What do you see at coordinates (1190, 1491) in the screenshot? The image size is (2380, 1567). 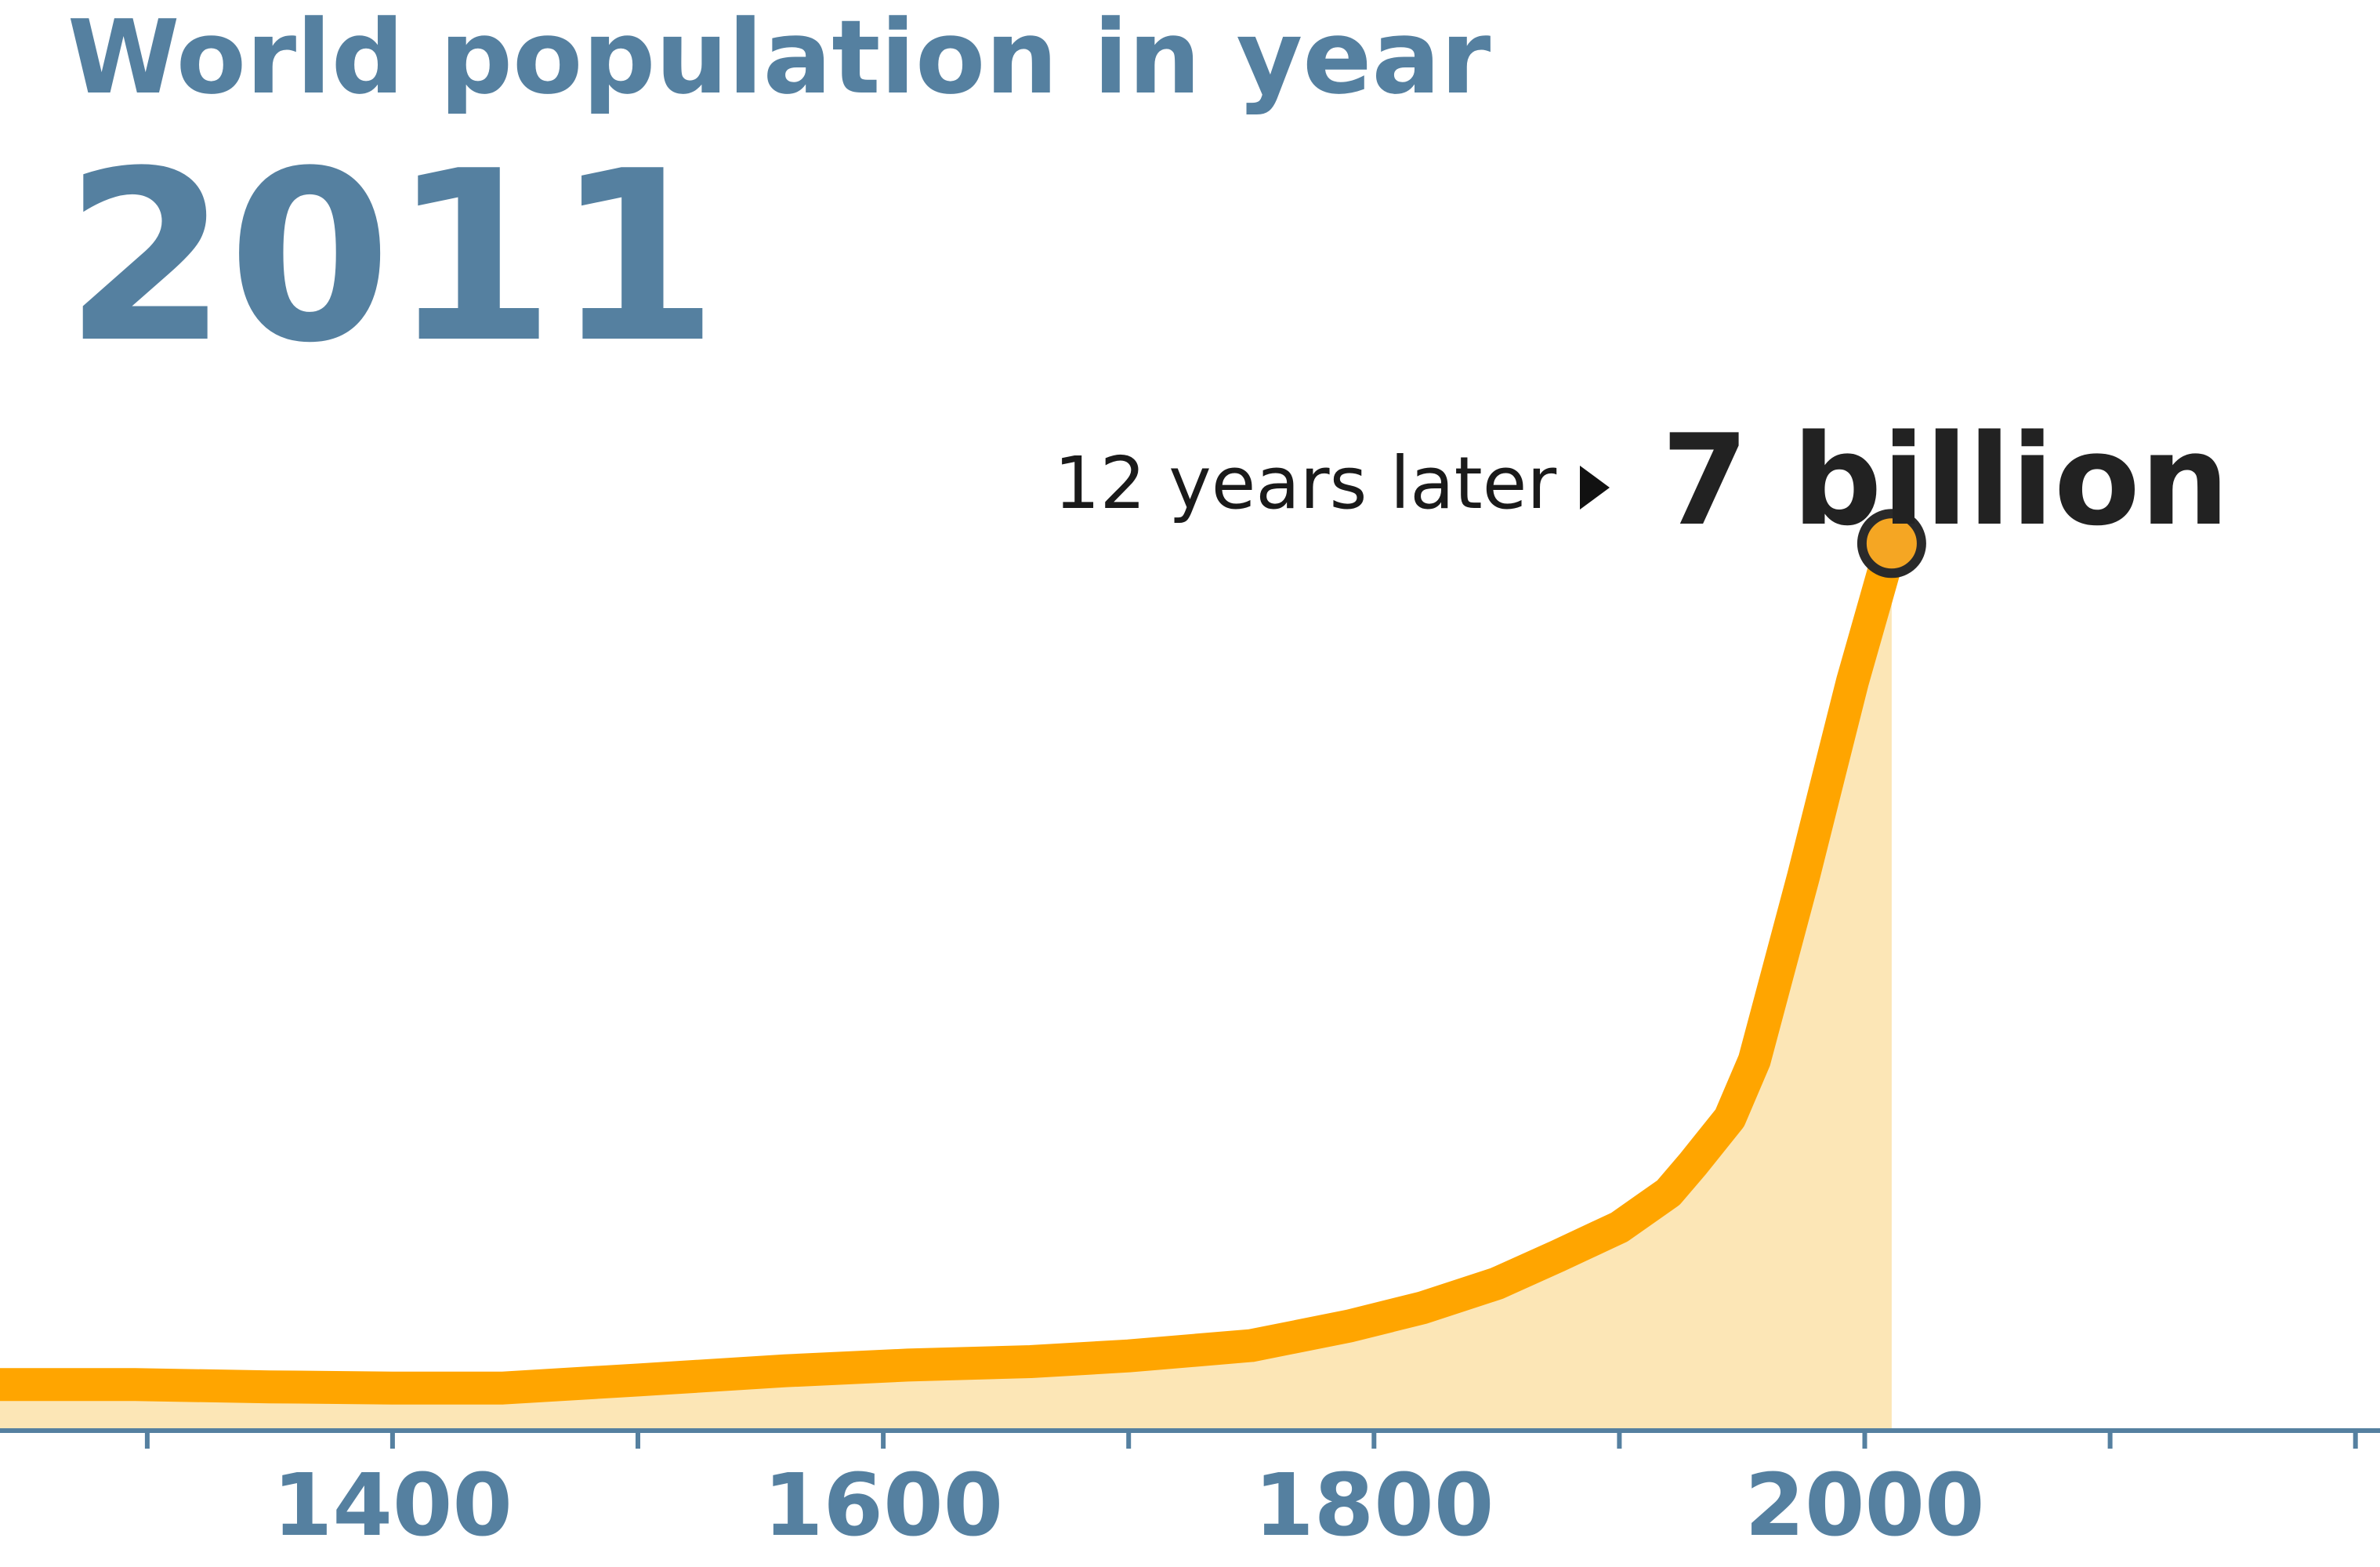 I see `x-axis: 1400 1600 1800 2000` at bounding box center [1190, 1491].